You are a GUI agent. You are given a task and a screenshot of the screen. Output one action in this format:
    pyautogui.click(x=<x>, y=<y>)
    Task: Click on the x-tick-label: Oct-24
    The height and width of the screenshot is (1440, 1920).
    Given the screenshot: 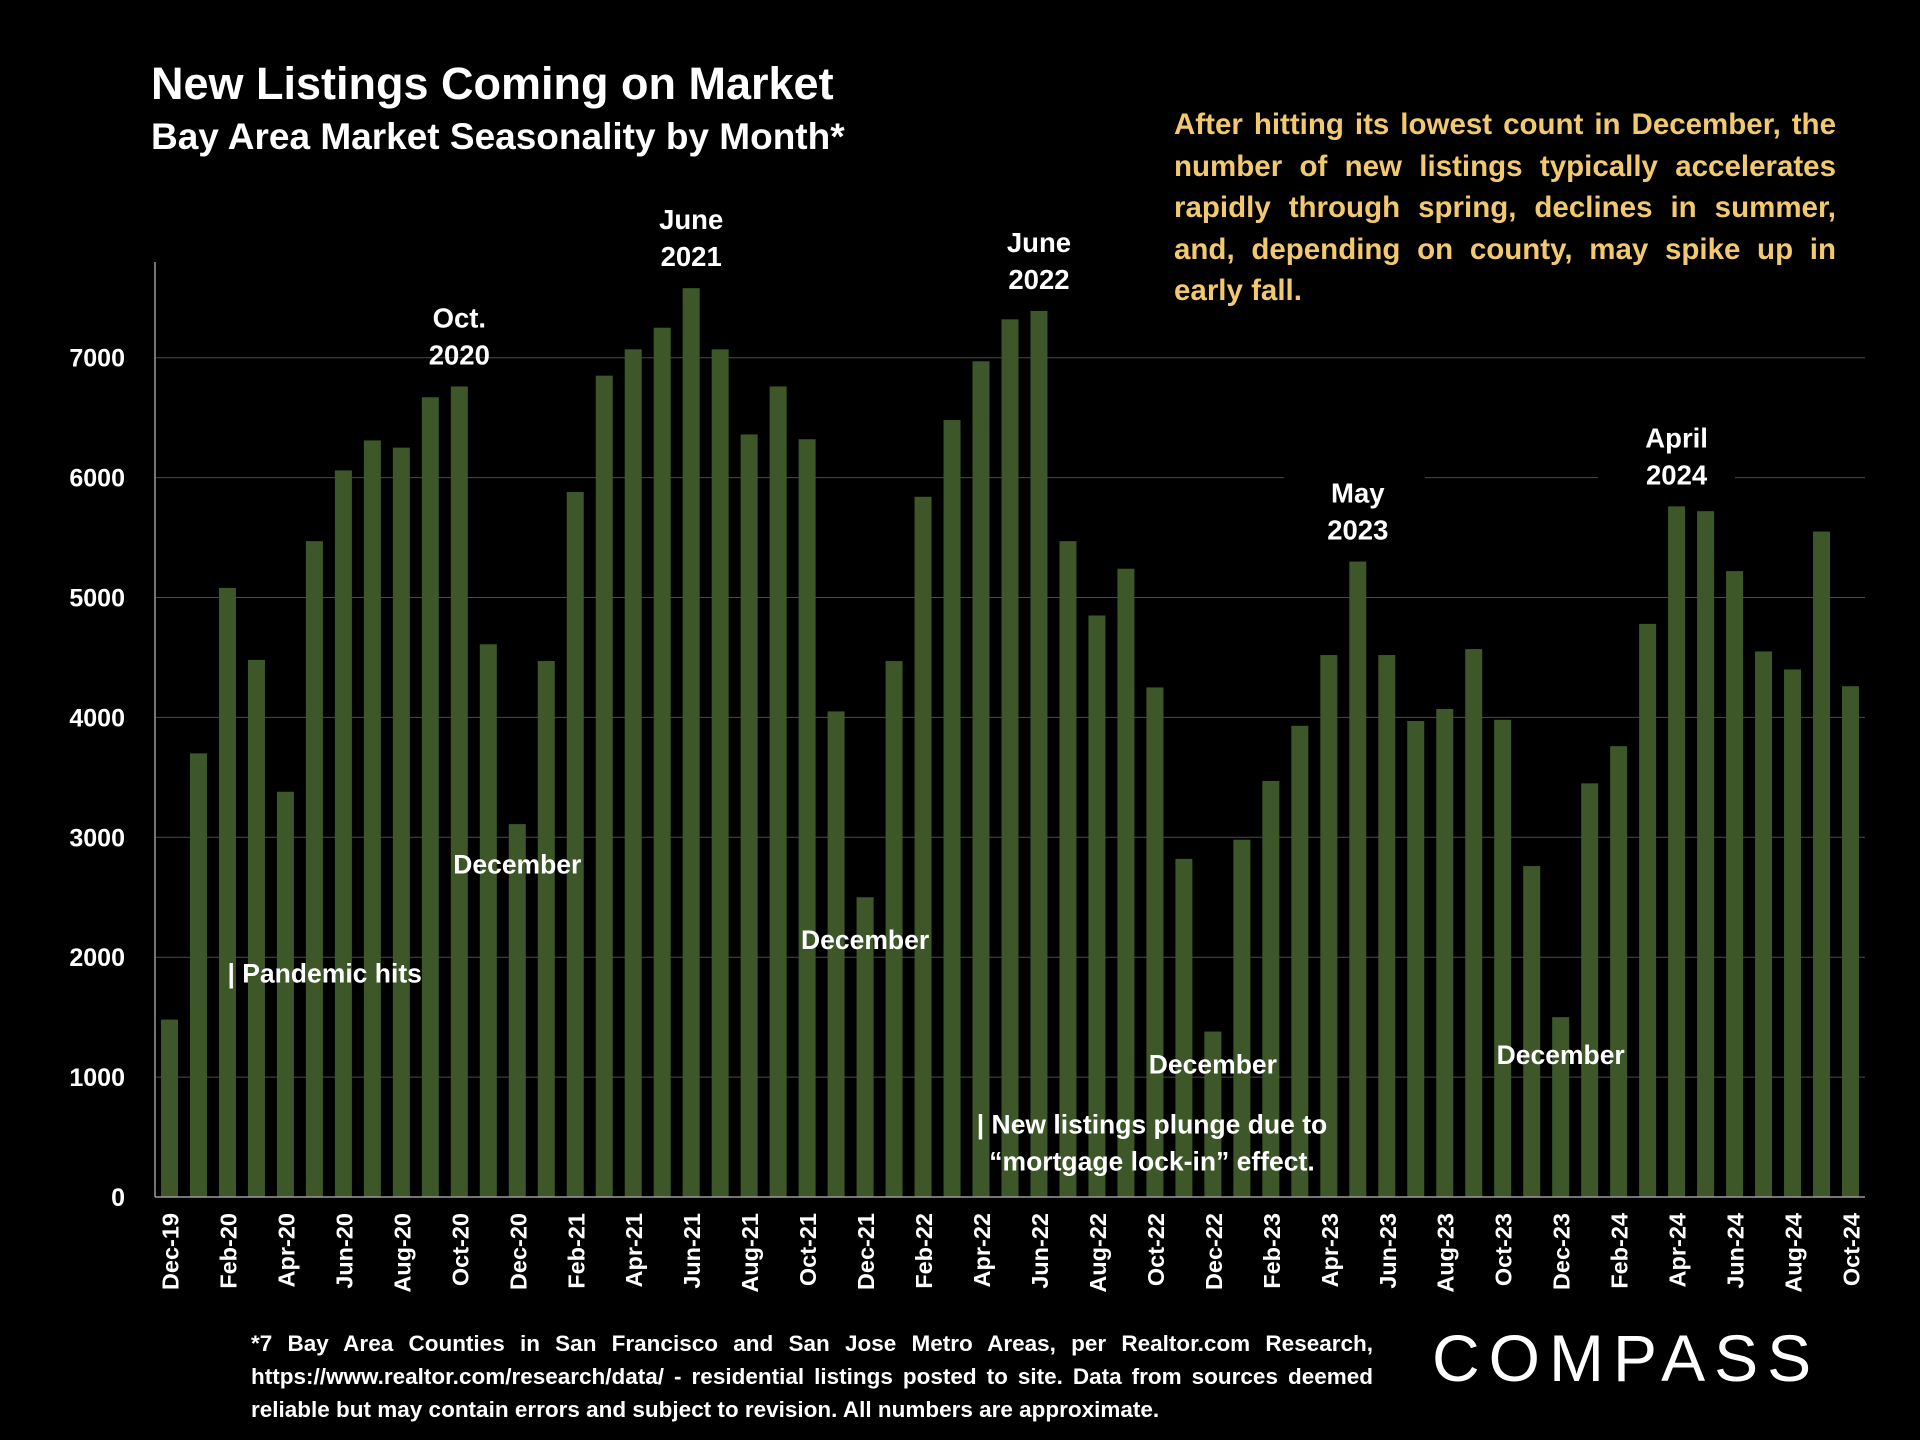 What is the action you would take?
    pyautogui.click(x=1852, y=1249)
    